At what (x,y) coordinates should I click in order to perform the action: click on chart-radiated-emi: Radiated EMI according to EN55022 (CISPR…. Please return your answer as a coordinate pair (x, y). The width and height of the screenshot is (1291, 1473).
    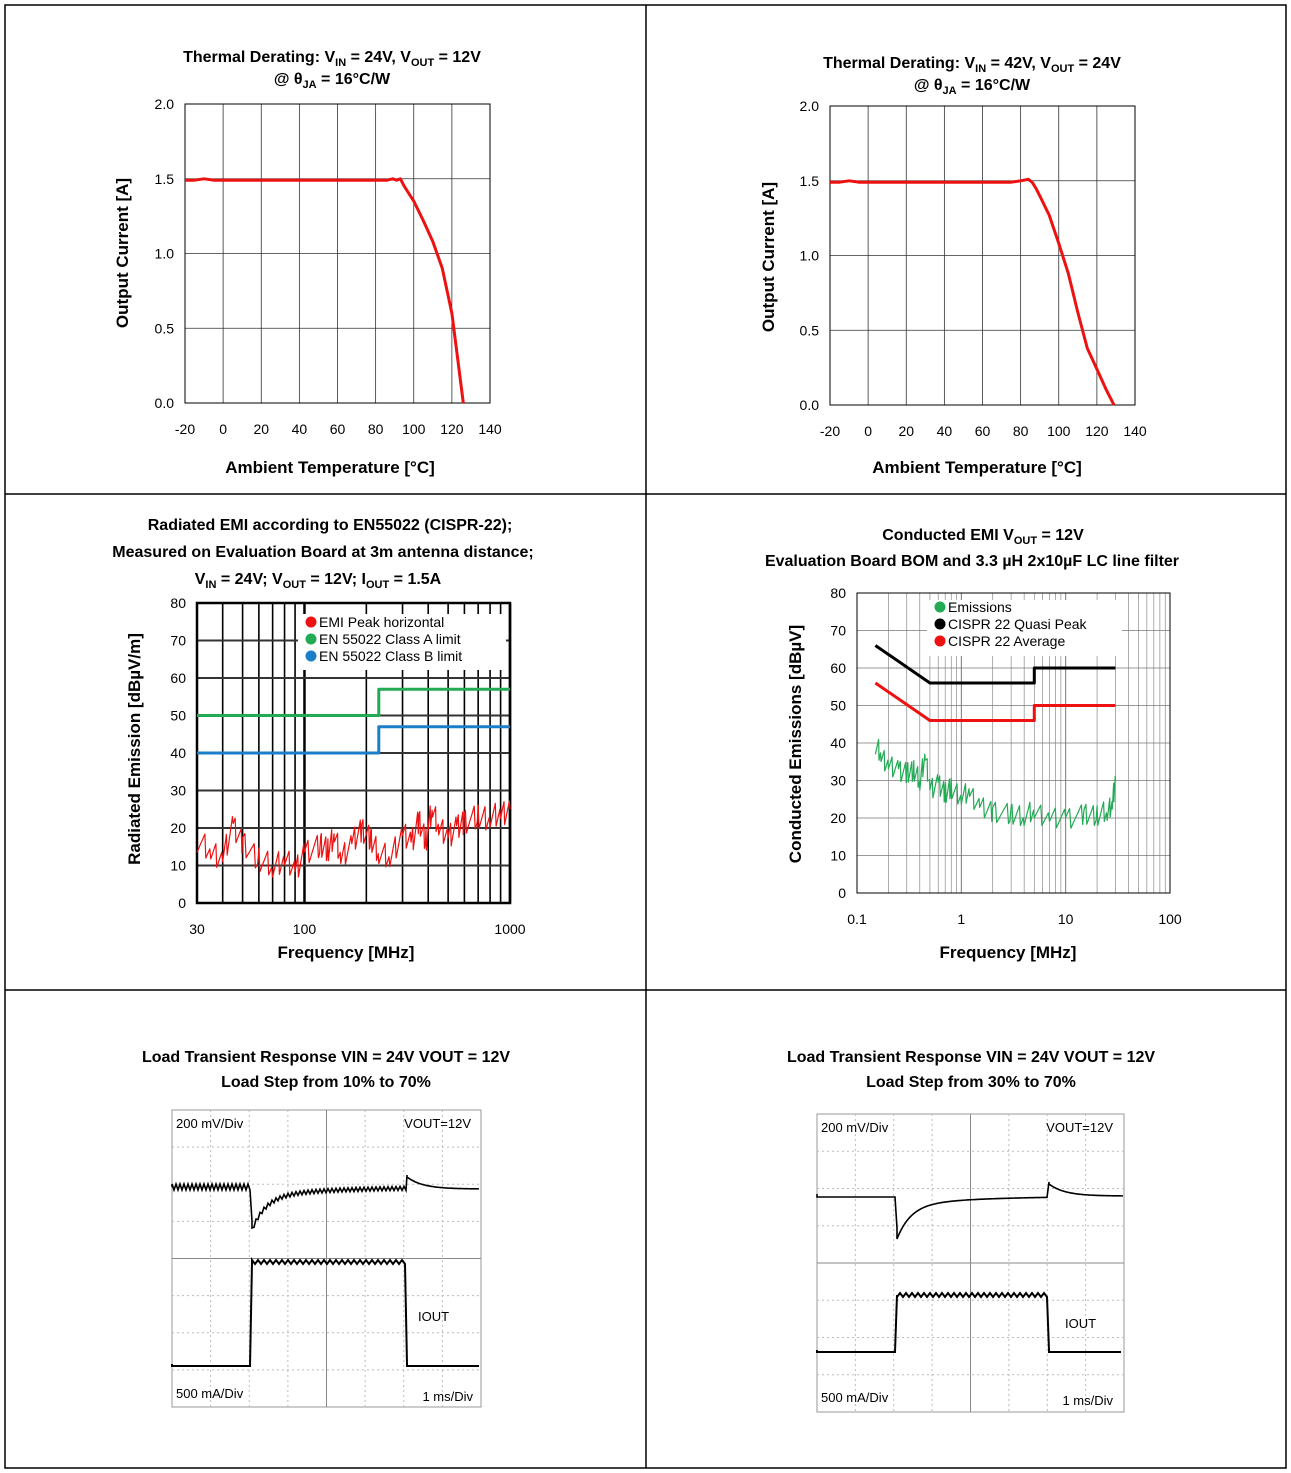
    Looking at the image, I should click on (322, 739).